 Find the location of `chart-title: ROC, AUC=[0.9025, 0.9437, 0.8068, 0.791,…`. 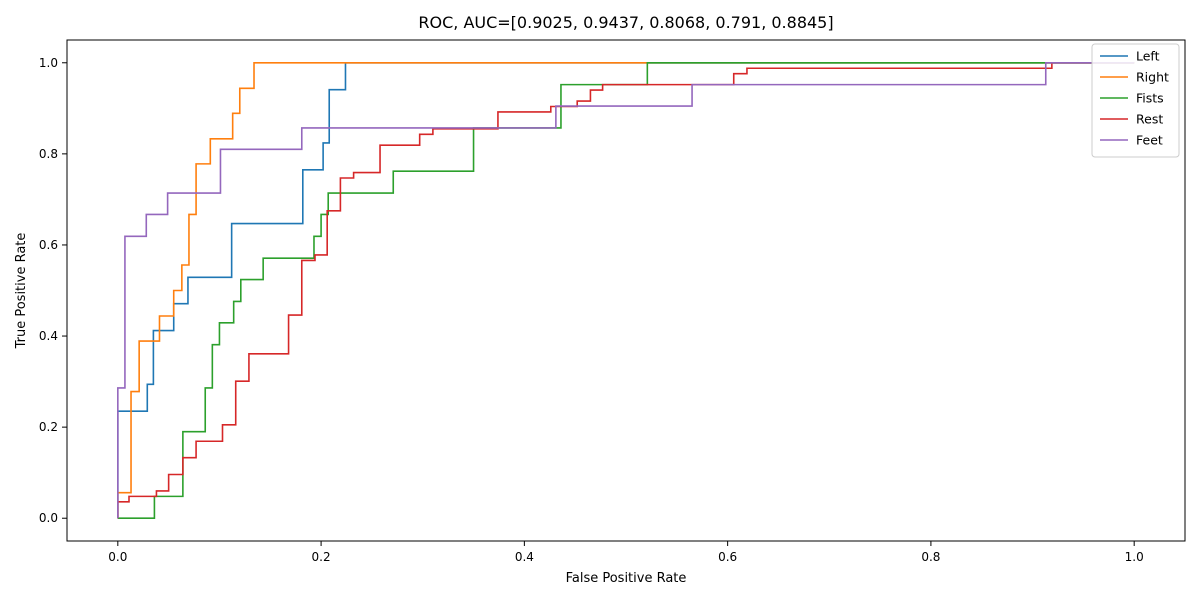

chart-title: ROC, AUC=[0.9025, 0.9437, 0.8068, 0.791,… is located at coordinates (625, 22).